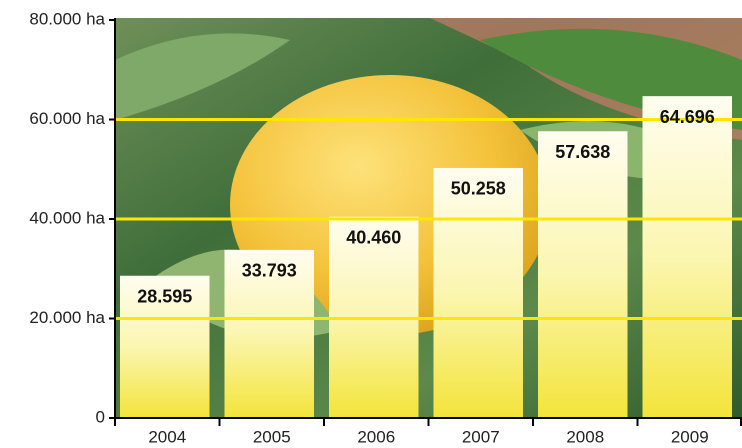 The width and height of the screenshot is (742, 448). I want to click on value-label: 33.793, so click(269, 271).